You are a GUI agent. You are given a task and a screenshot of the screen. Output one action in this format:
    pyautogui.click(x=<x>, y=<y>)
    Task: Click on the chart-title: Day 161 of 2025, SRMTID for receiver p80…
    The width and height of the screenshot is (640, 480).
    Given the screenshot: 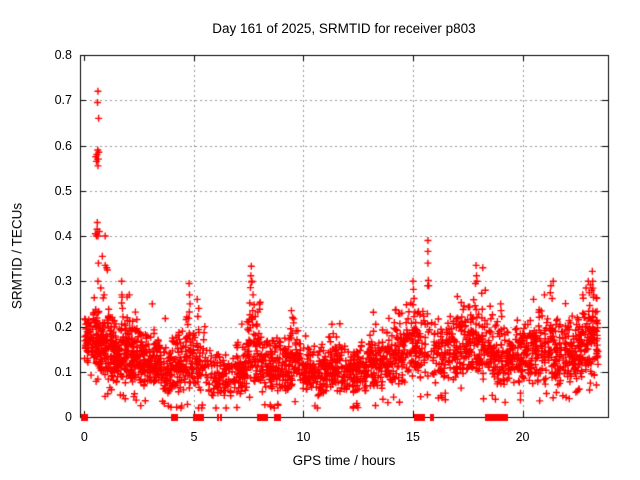 What is the action you would take?
    pyautogui.click(x=344, y=28)
    